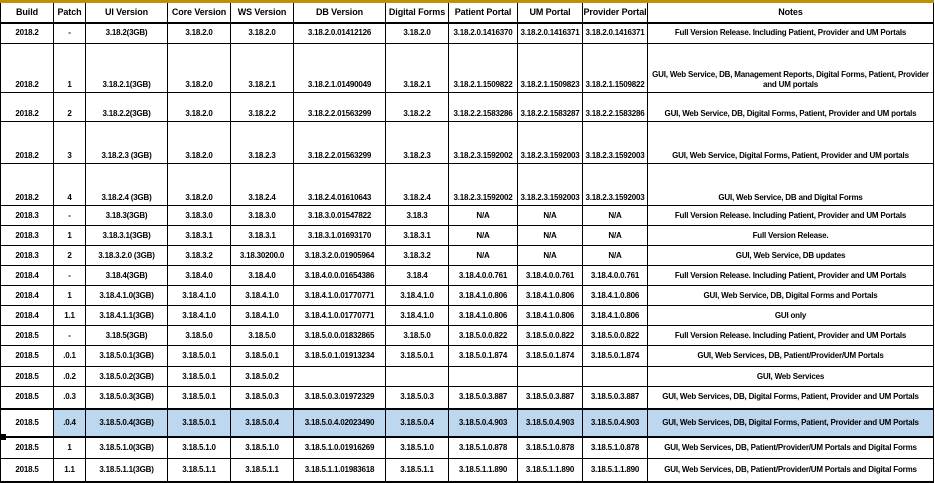  Describe the element at coordinates (615, 275) in the screenshot. I see `cell-provider: 3.18.4.0.0.761` at that location.